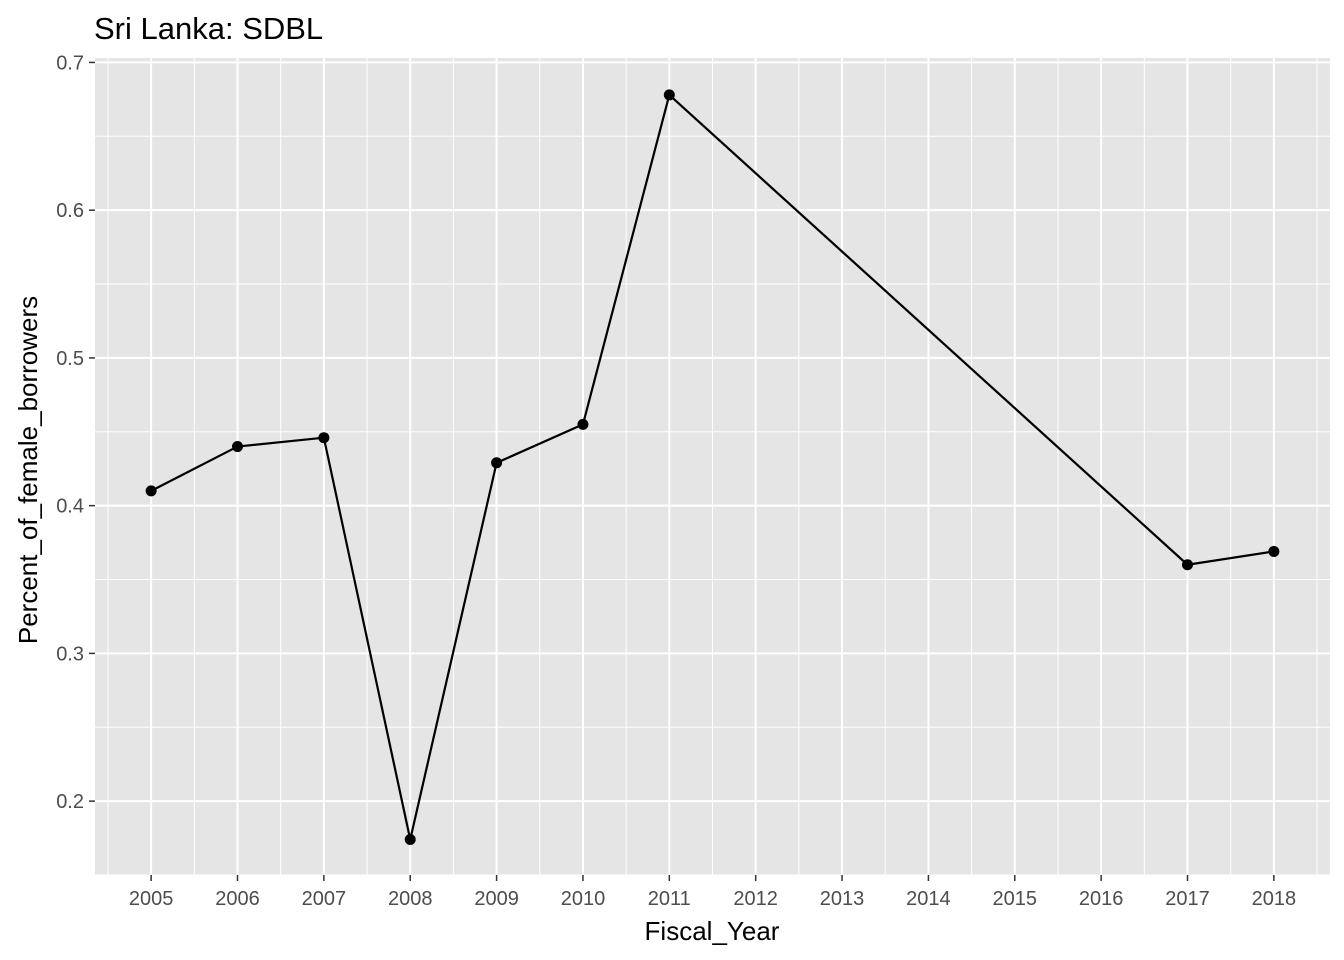 The width and height of the screenshot is (1344, 960). Describe the element at coordinates (70, 802) in the screenshot. I see `y-tick-label: 0.2` at that location.